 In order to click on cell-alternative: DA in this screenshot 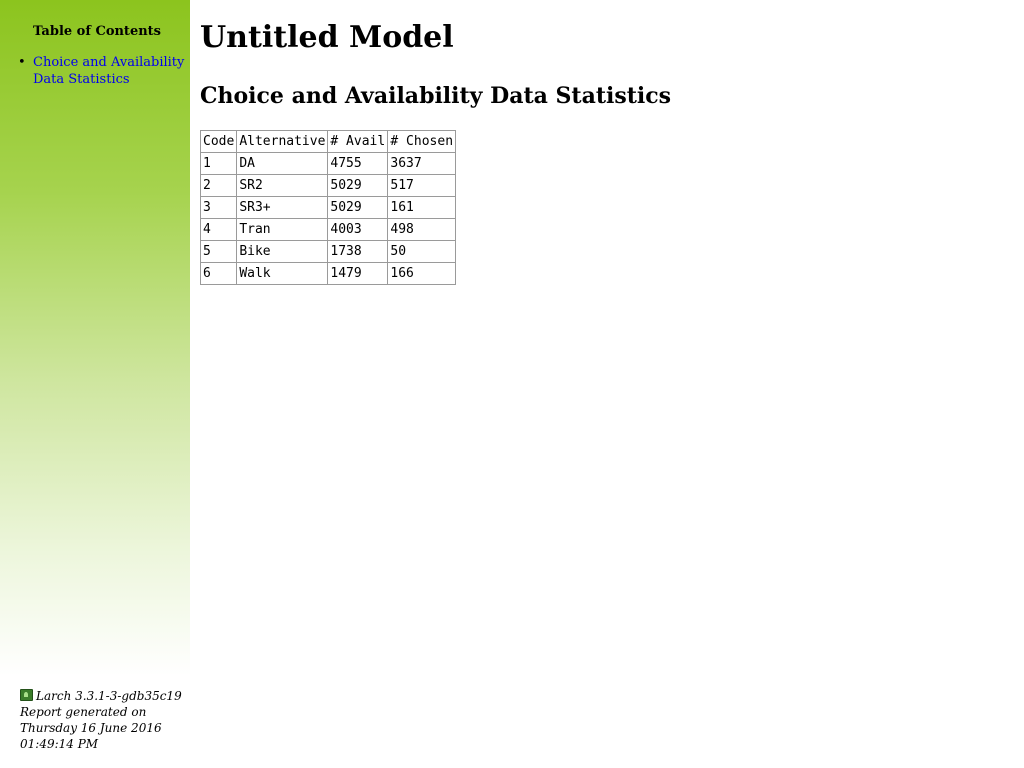, I will do `click(282, 163)`.